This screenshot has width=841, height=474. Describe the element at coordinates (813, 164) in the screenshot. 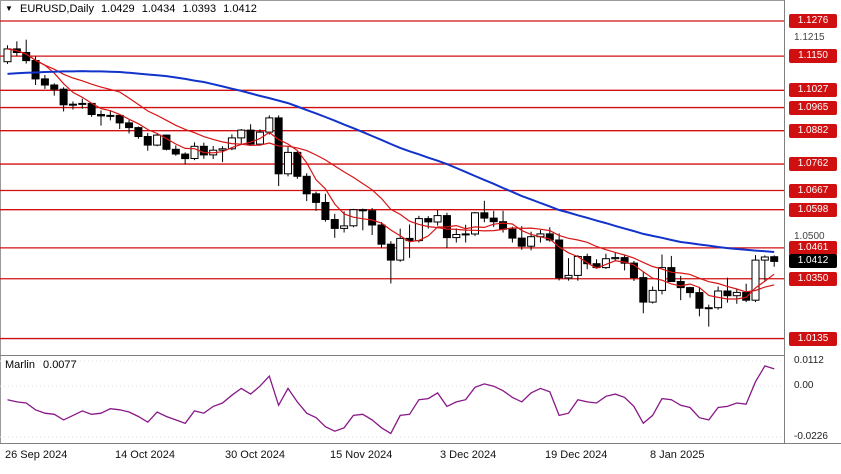

I see `price-level-badge: 1.0762` at that location.